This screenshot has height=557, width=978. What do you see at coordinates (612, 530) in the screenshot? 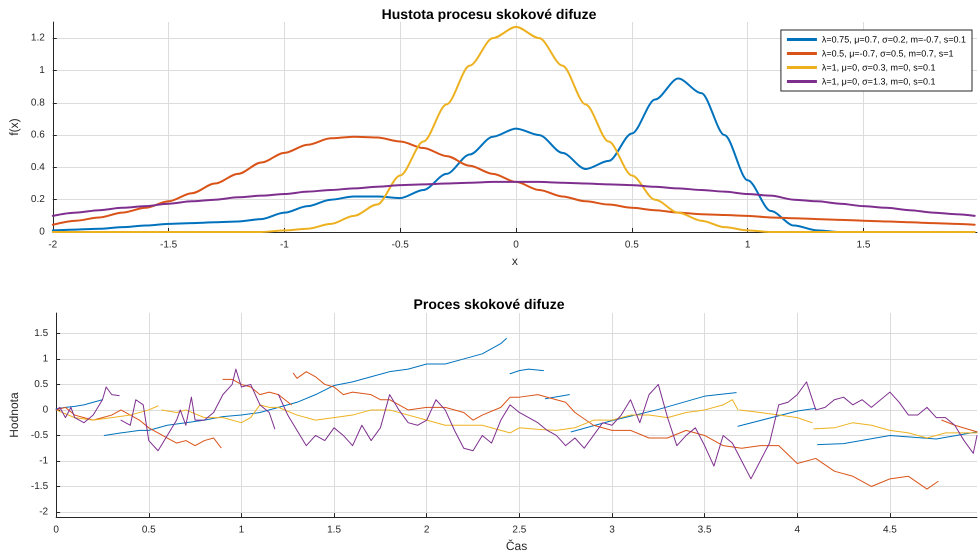
I see `x-tick-label: 3` at bounding box center [612, 530].